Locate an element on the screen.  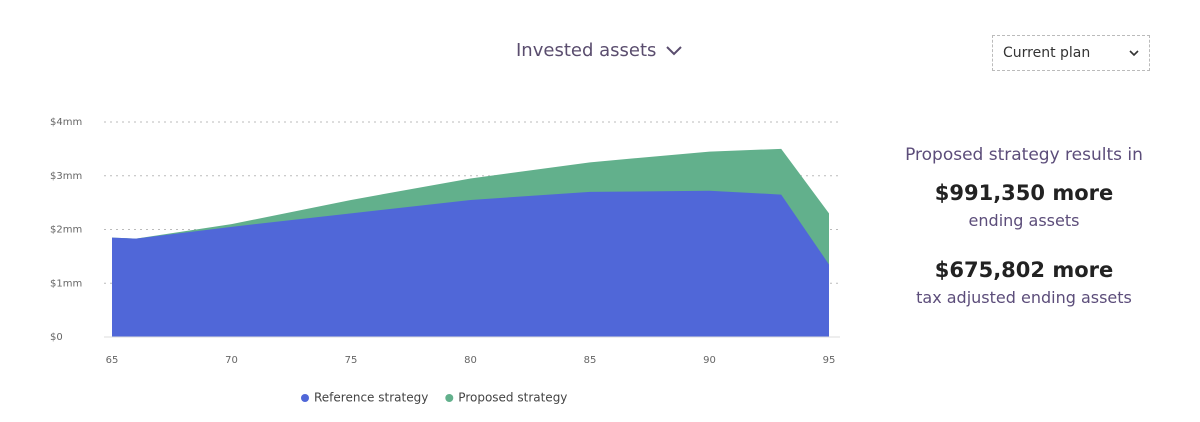
dropdown-chevron is located at coordinates (1134, 52).